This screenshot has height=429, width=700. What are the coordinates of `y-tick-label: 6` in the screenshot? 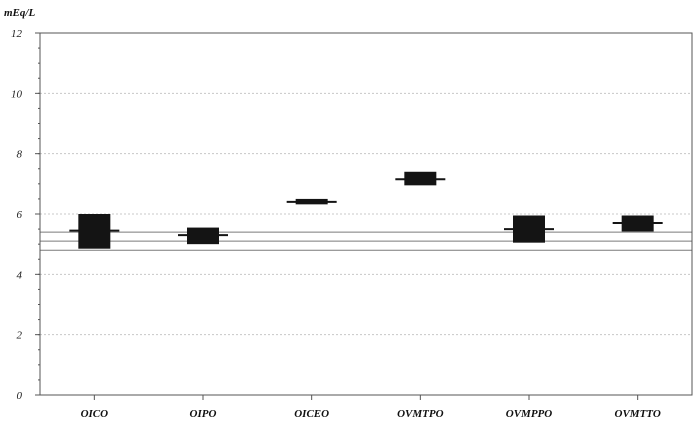 It's located at (20, 215).